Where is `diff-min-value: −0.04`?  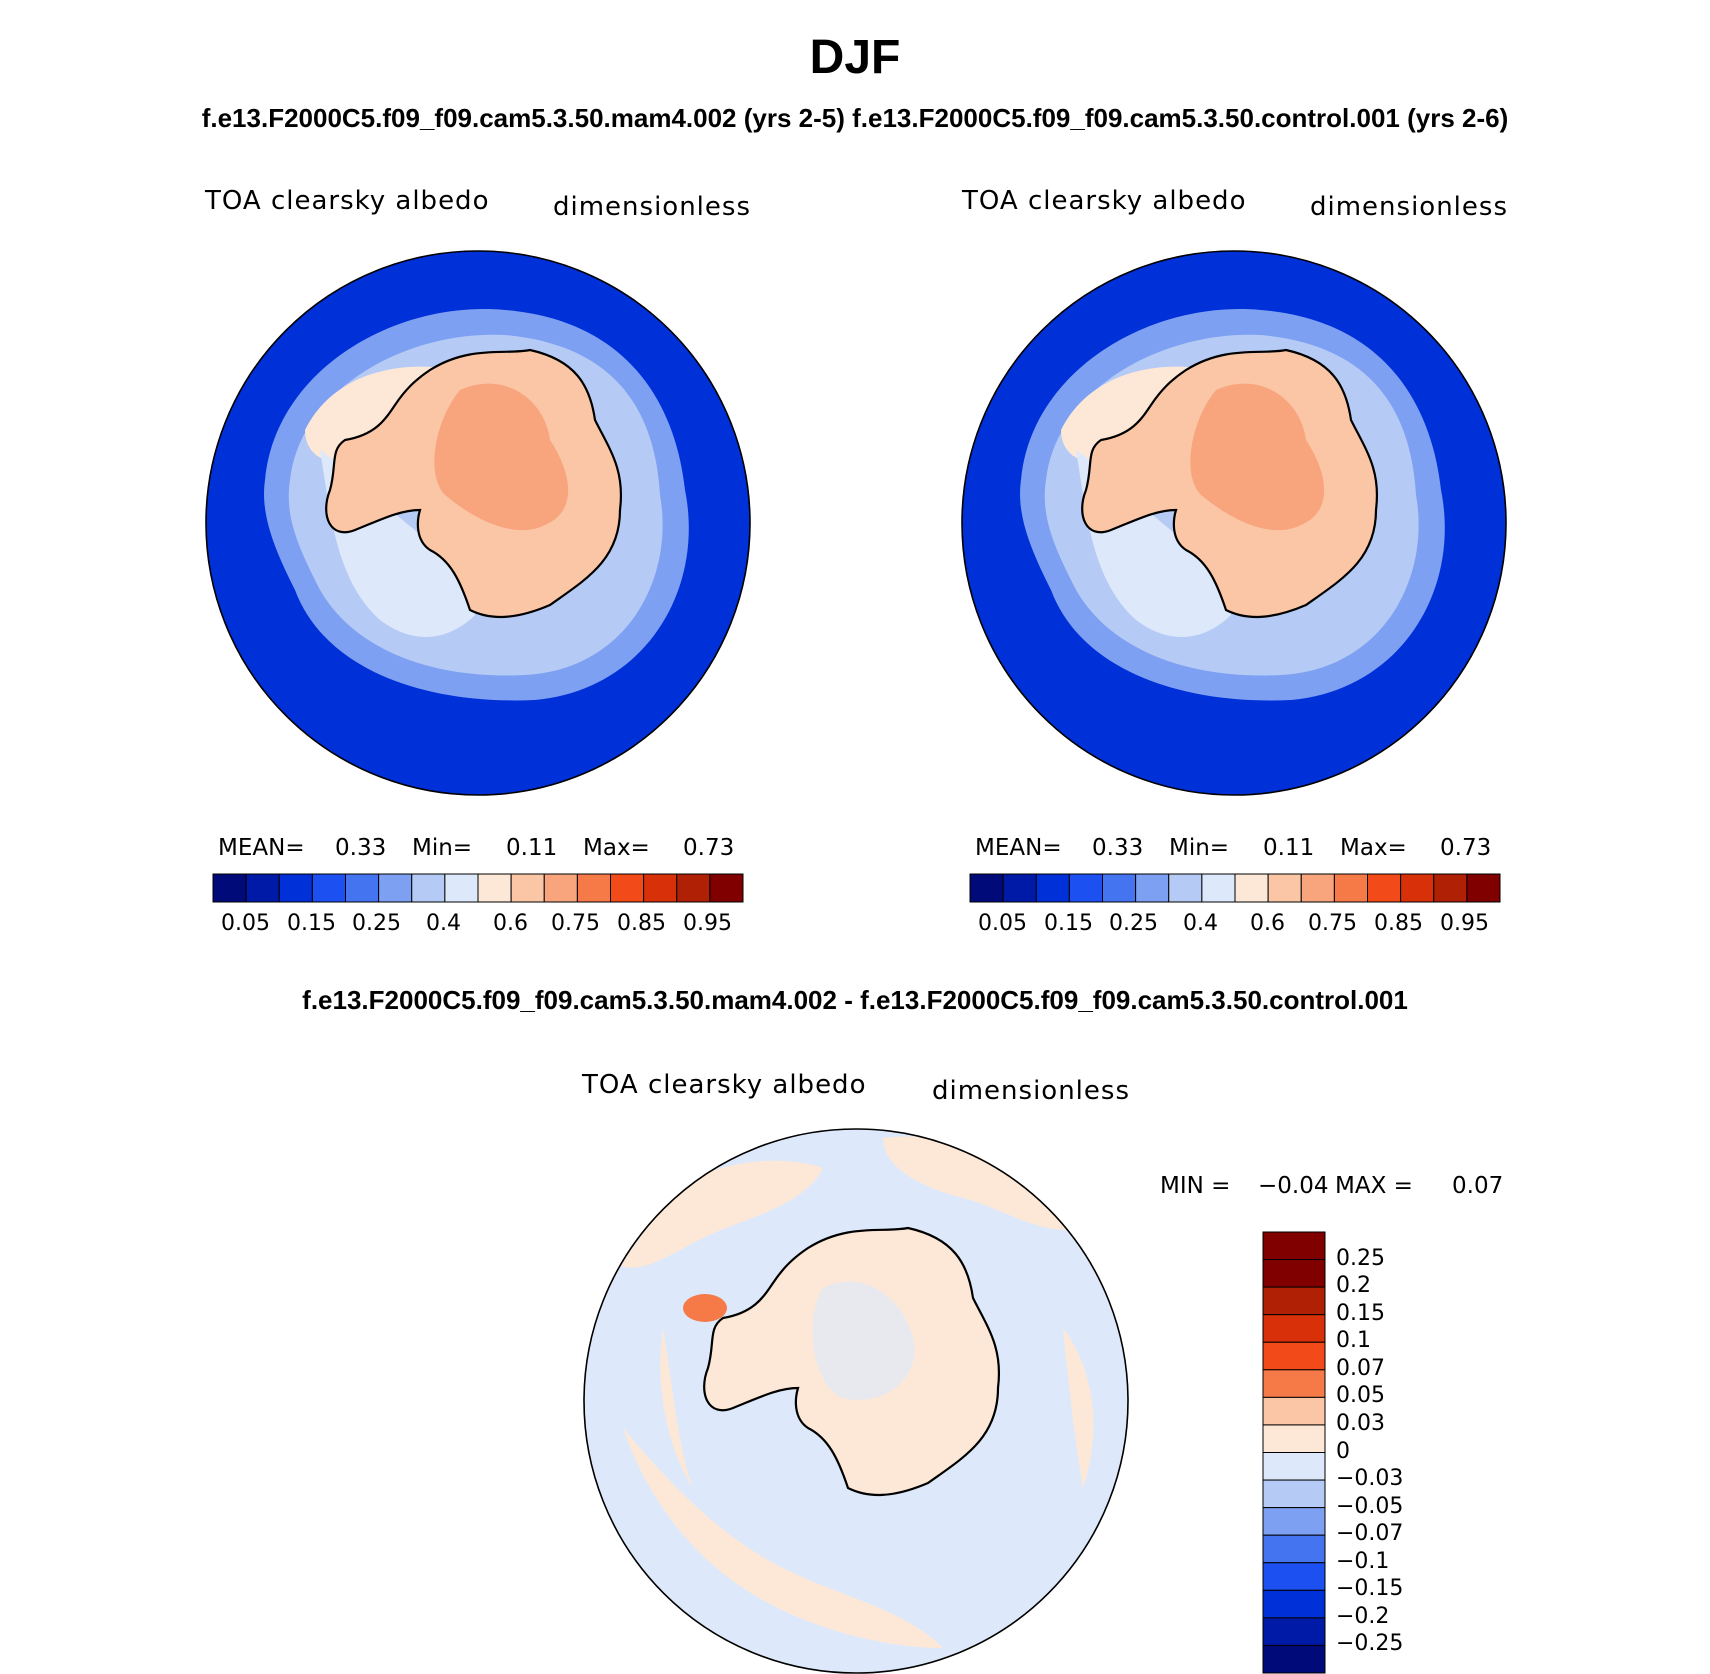
diff-min-value: −0.04 is located at coordinates (1293, 1186).